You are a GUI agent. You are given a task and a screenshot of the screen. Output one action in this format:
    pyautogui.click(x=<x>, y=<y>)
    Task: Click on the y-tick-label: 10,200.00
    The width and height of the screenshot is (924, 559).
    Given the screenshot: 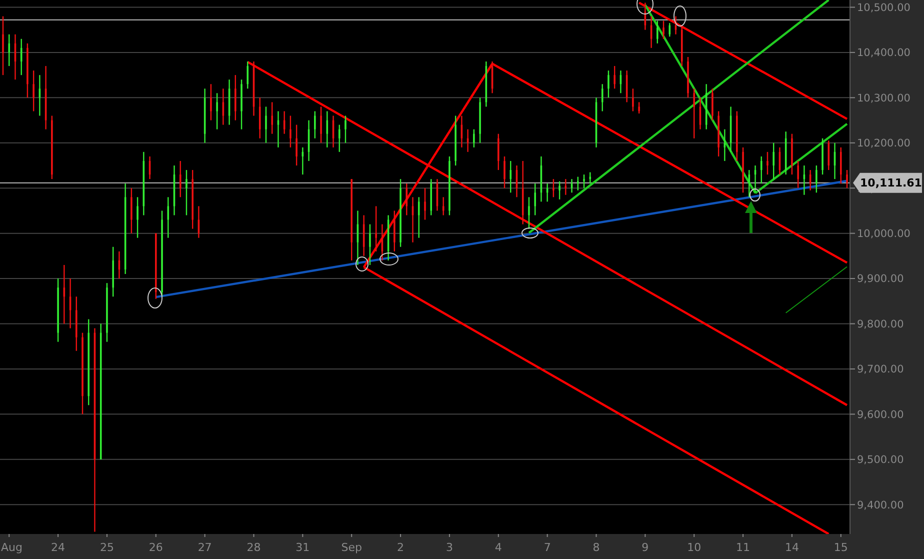 What is the action you would take?
    pyautogui.click(x=883, y=144)
    